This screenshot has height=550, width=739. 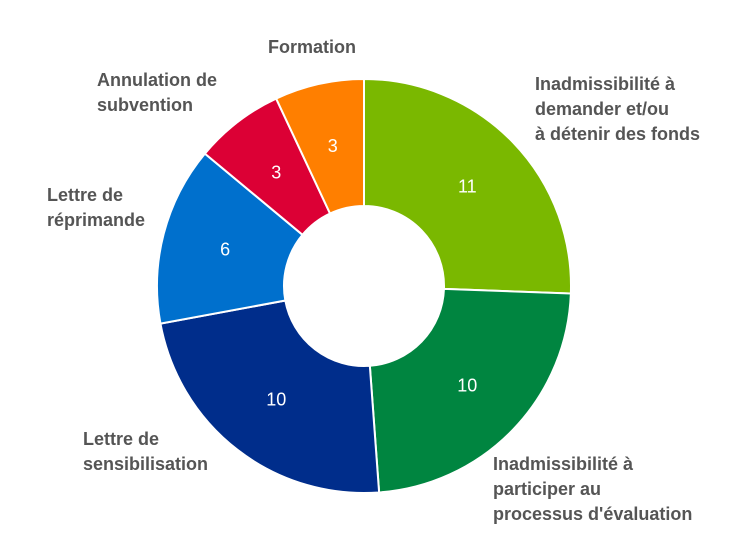 I want to click on category-label-4: Annulation de subvention, so click(x=157, y=92).